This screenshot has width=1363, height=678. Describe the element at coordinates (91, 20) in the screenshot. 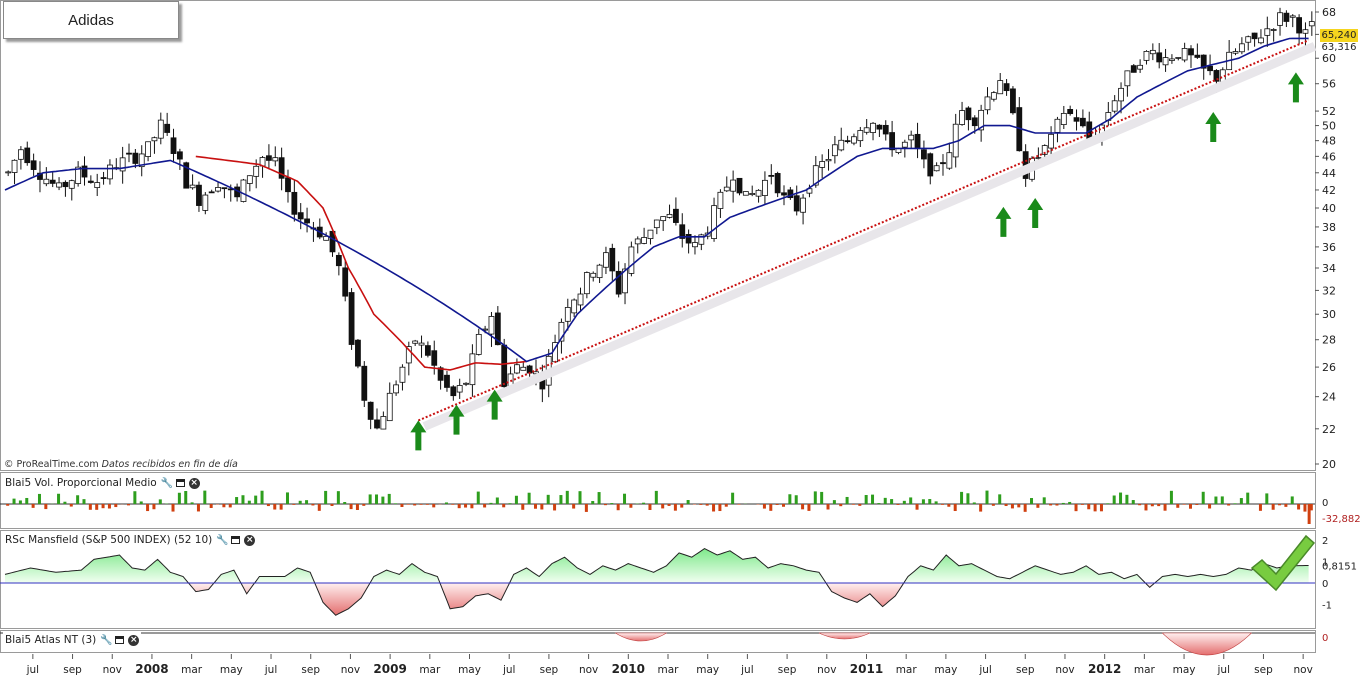

I see `chart-title: Adidas` at that location.